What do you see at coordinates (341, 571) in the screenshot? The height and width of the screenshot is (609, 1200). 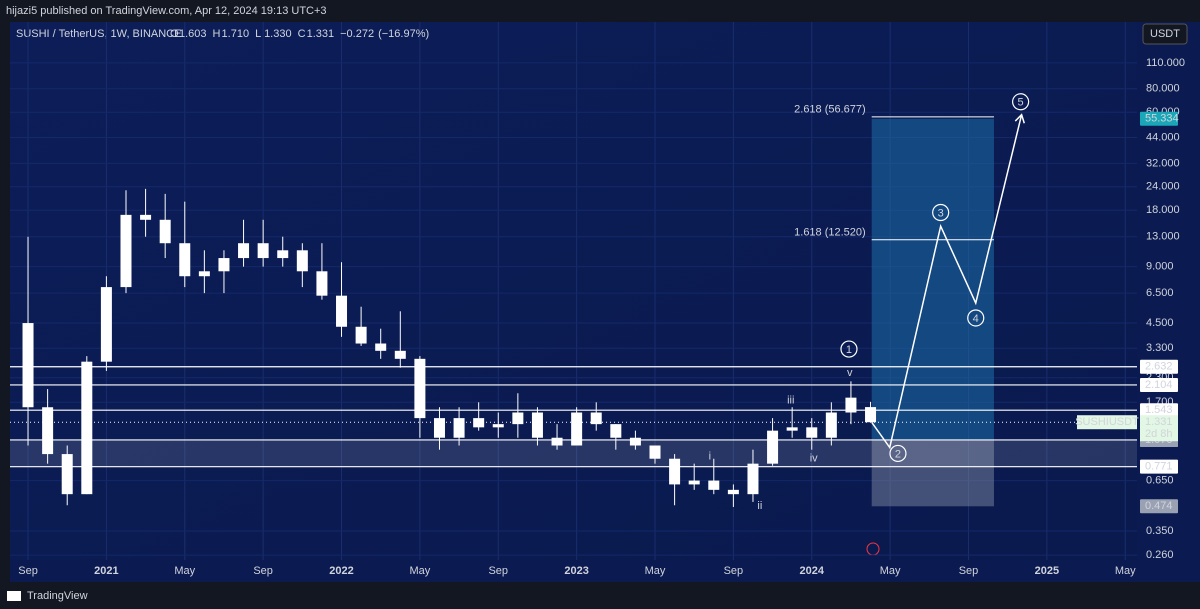 I see `x-tick-label: 2022` at bounding box center [341, 571].